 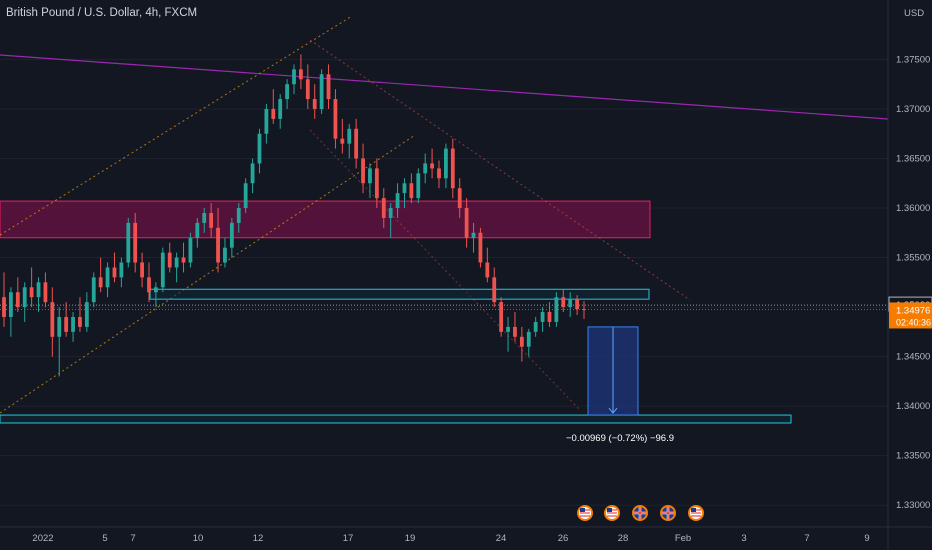 What do you see at coordinates (348, 538) in the screenshot?
I see `x-tick-label: 17` at bounding box center [348, 538].